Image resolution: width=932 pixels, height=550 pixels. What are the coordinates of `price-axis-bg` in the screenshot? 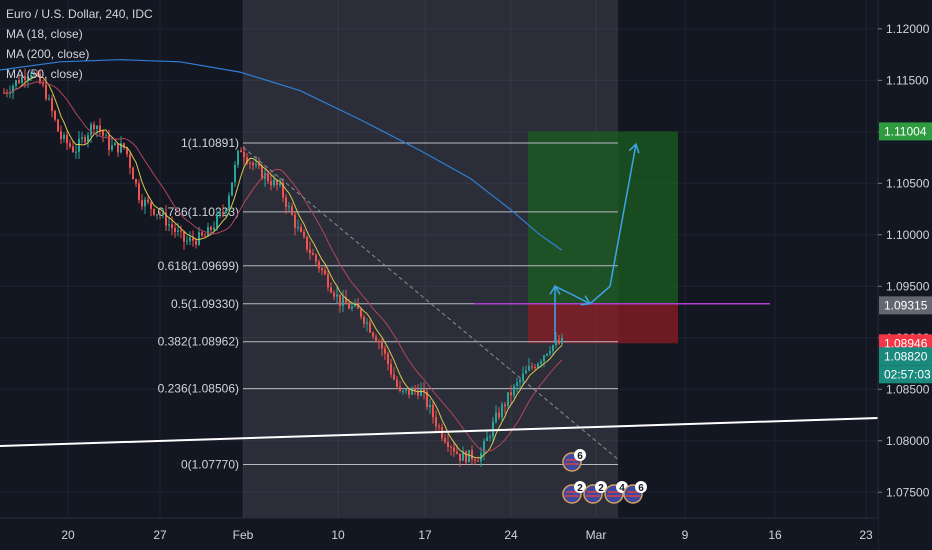 It's located at (905, 275).